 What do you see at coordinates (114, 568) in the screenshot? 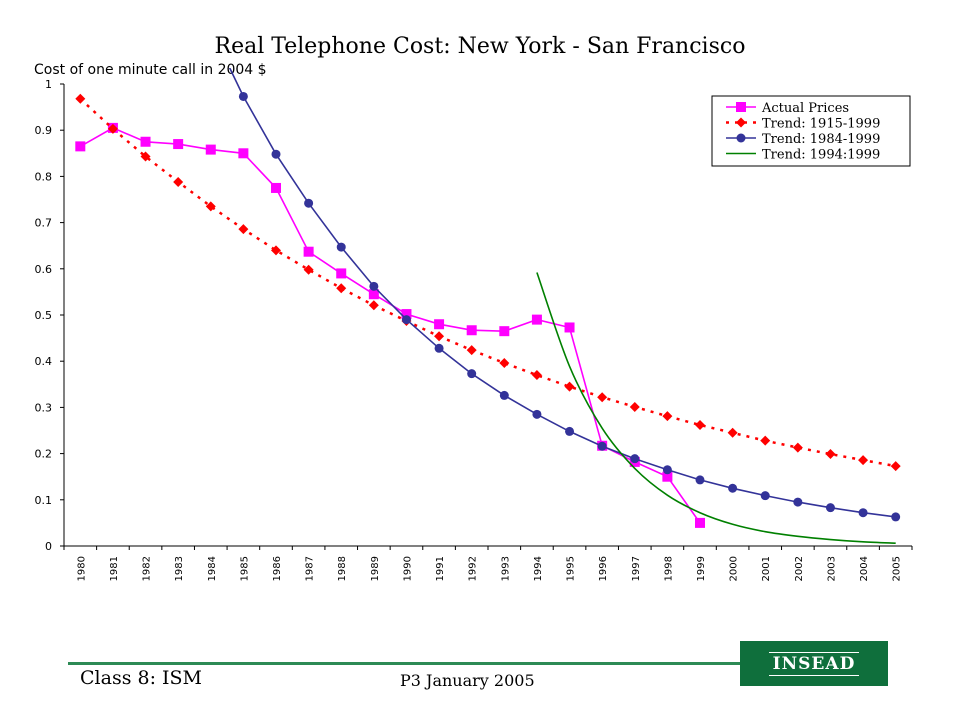
I see `x-tick-label: 1981` at bounding box center [114, 568].